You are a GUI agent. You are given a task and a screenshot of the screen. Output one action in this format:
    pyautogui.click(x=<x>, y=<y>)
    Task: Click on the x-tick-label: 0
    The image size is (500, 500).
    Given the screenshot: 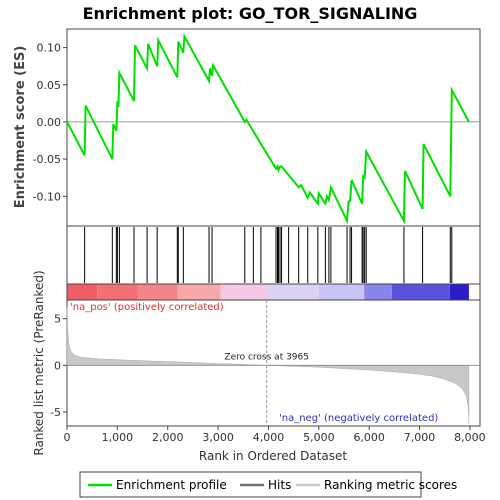 What is the action you would take?
    pyautogui.click(x=67, y=437)
    